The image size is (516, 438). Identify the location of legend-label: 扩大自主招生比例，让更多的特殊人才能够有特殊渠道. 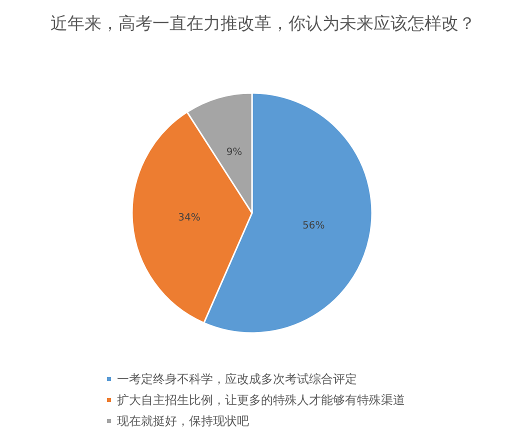
(261, 400).